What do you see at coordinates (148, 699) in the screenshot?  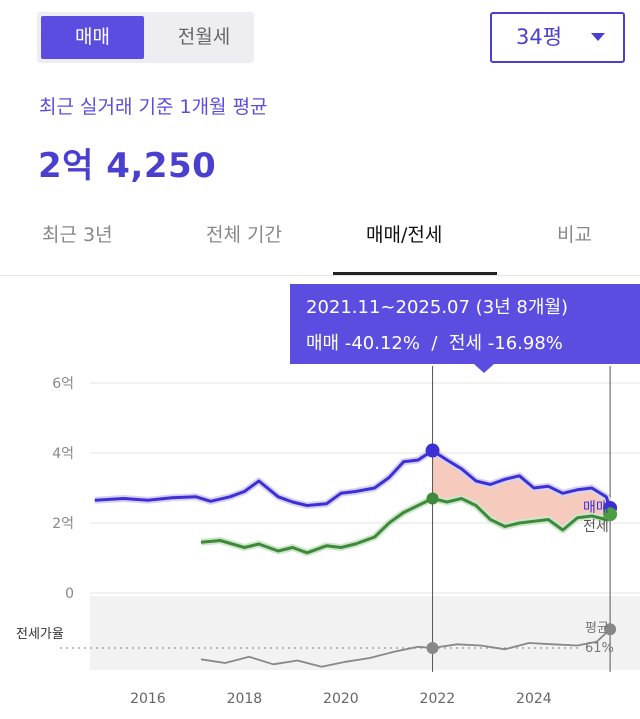 I see `x-tick-label: 2016` at bounding box center [148, 699].